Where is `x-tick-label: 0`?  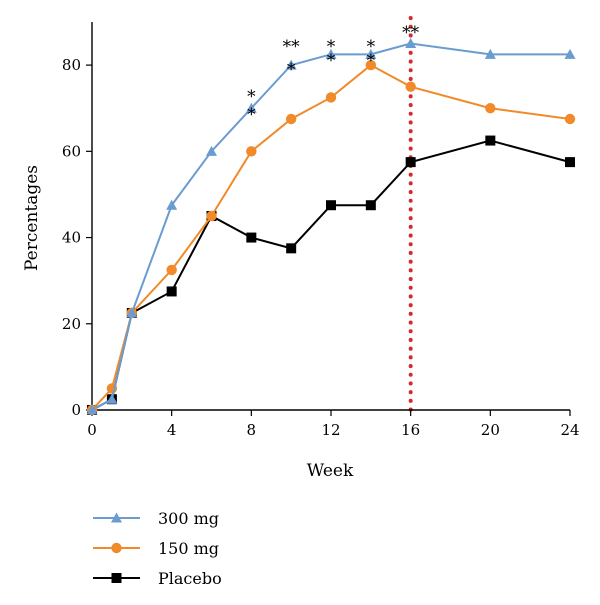
x-tick-label: 0 is located at coordinates (92, 430).